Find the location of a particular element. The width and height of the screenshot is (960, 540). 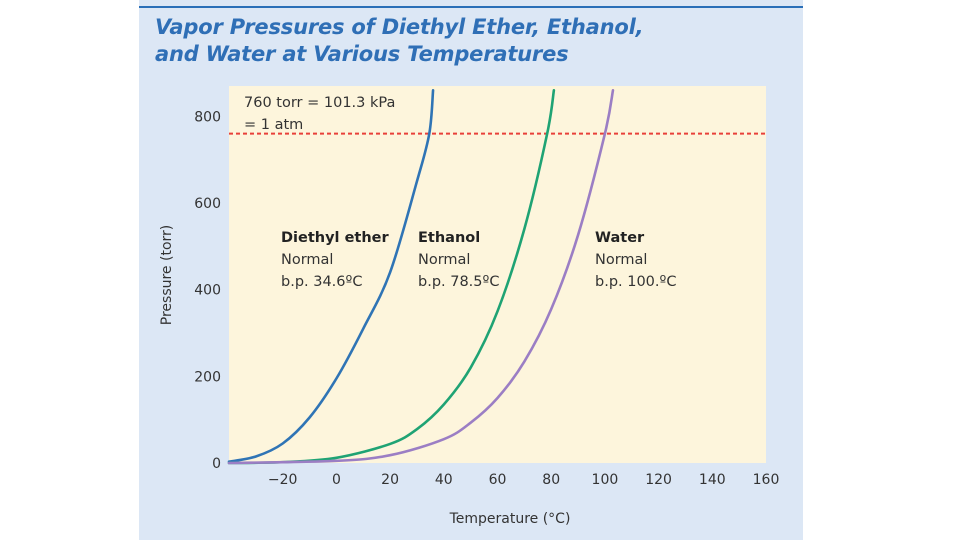

x-tick-label: 40 is located at coordinates (444, 480).